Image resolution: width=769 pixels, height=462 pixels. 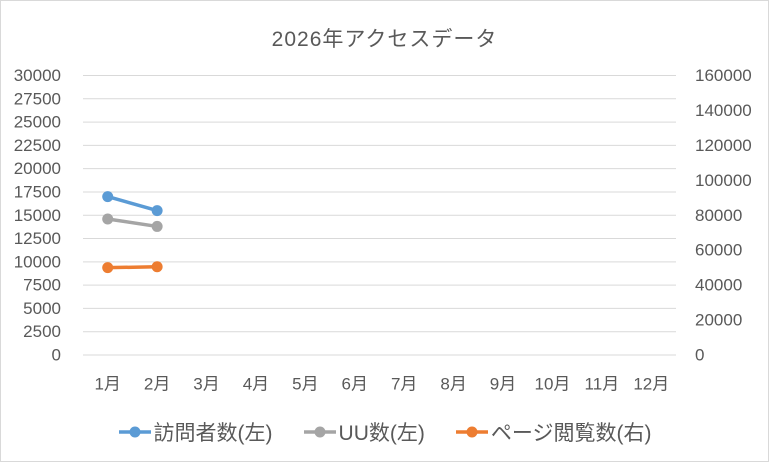 I want to click on left-axis-tick-label: 22500, so click(x=37, y=145).